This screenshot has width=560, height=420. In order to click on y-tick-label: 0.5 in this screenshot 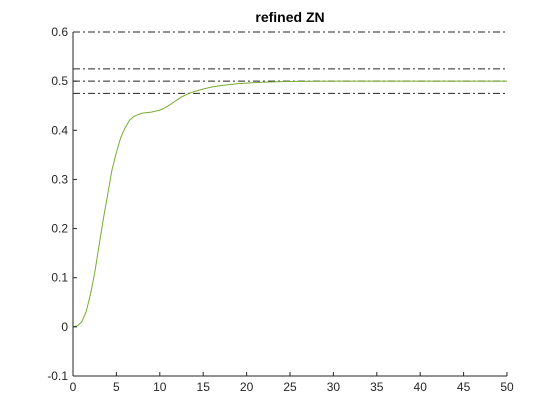, I will do `click(59, 81)`.